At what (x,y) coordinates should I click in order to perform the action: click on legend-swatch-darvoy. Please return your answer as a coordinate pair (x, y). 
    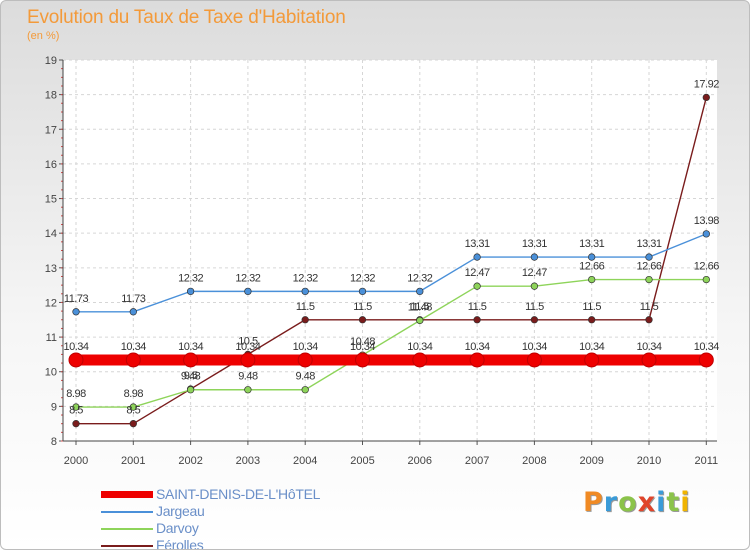
    Looking at the image, I should click on (127, 529).